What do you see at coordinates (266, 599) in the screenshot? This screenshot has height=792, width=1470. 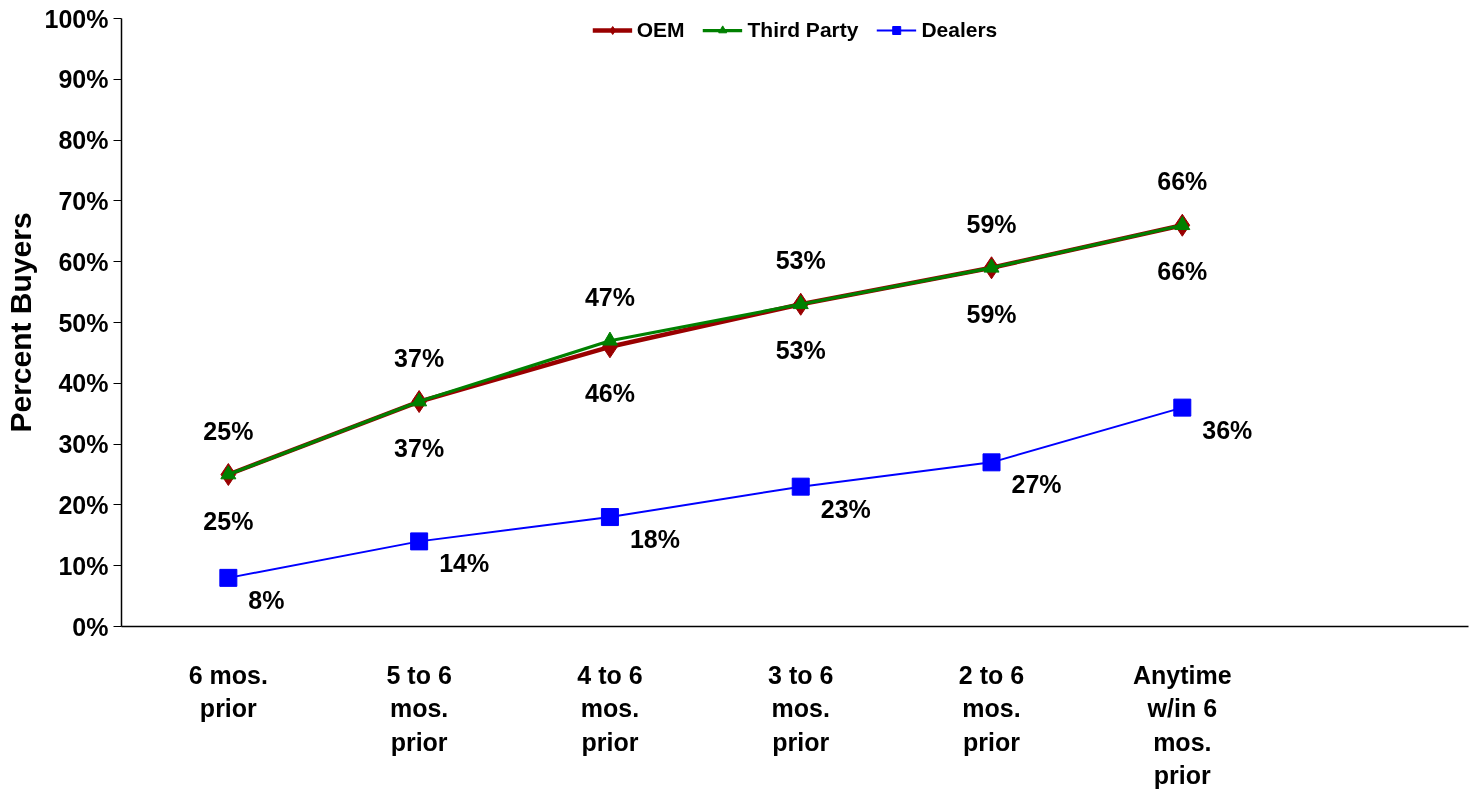 I see `data-label: 8%` at bounding box center [266, 599].